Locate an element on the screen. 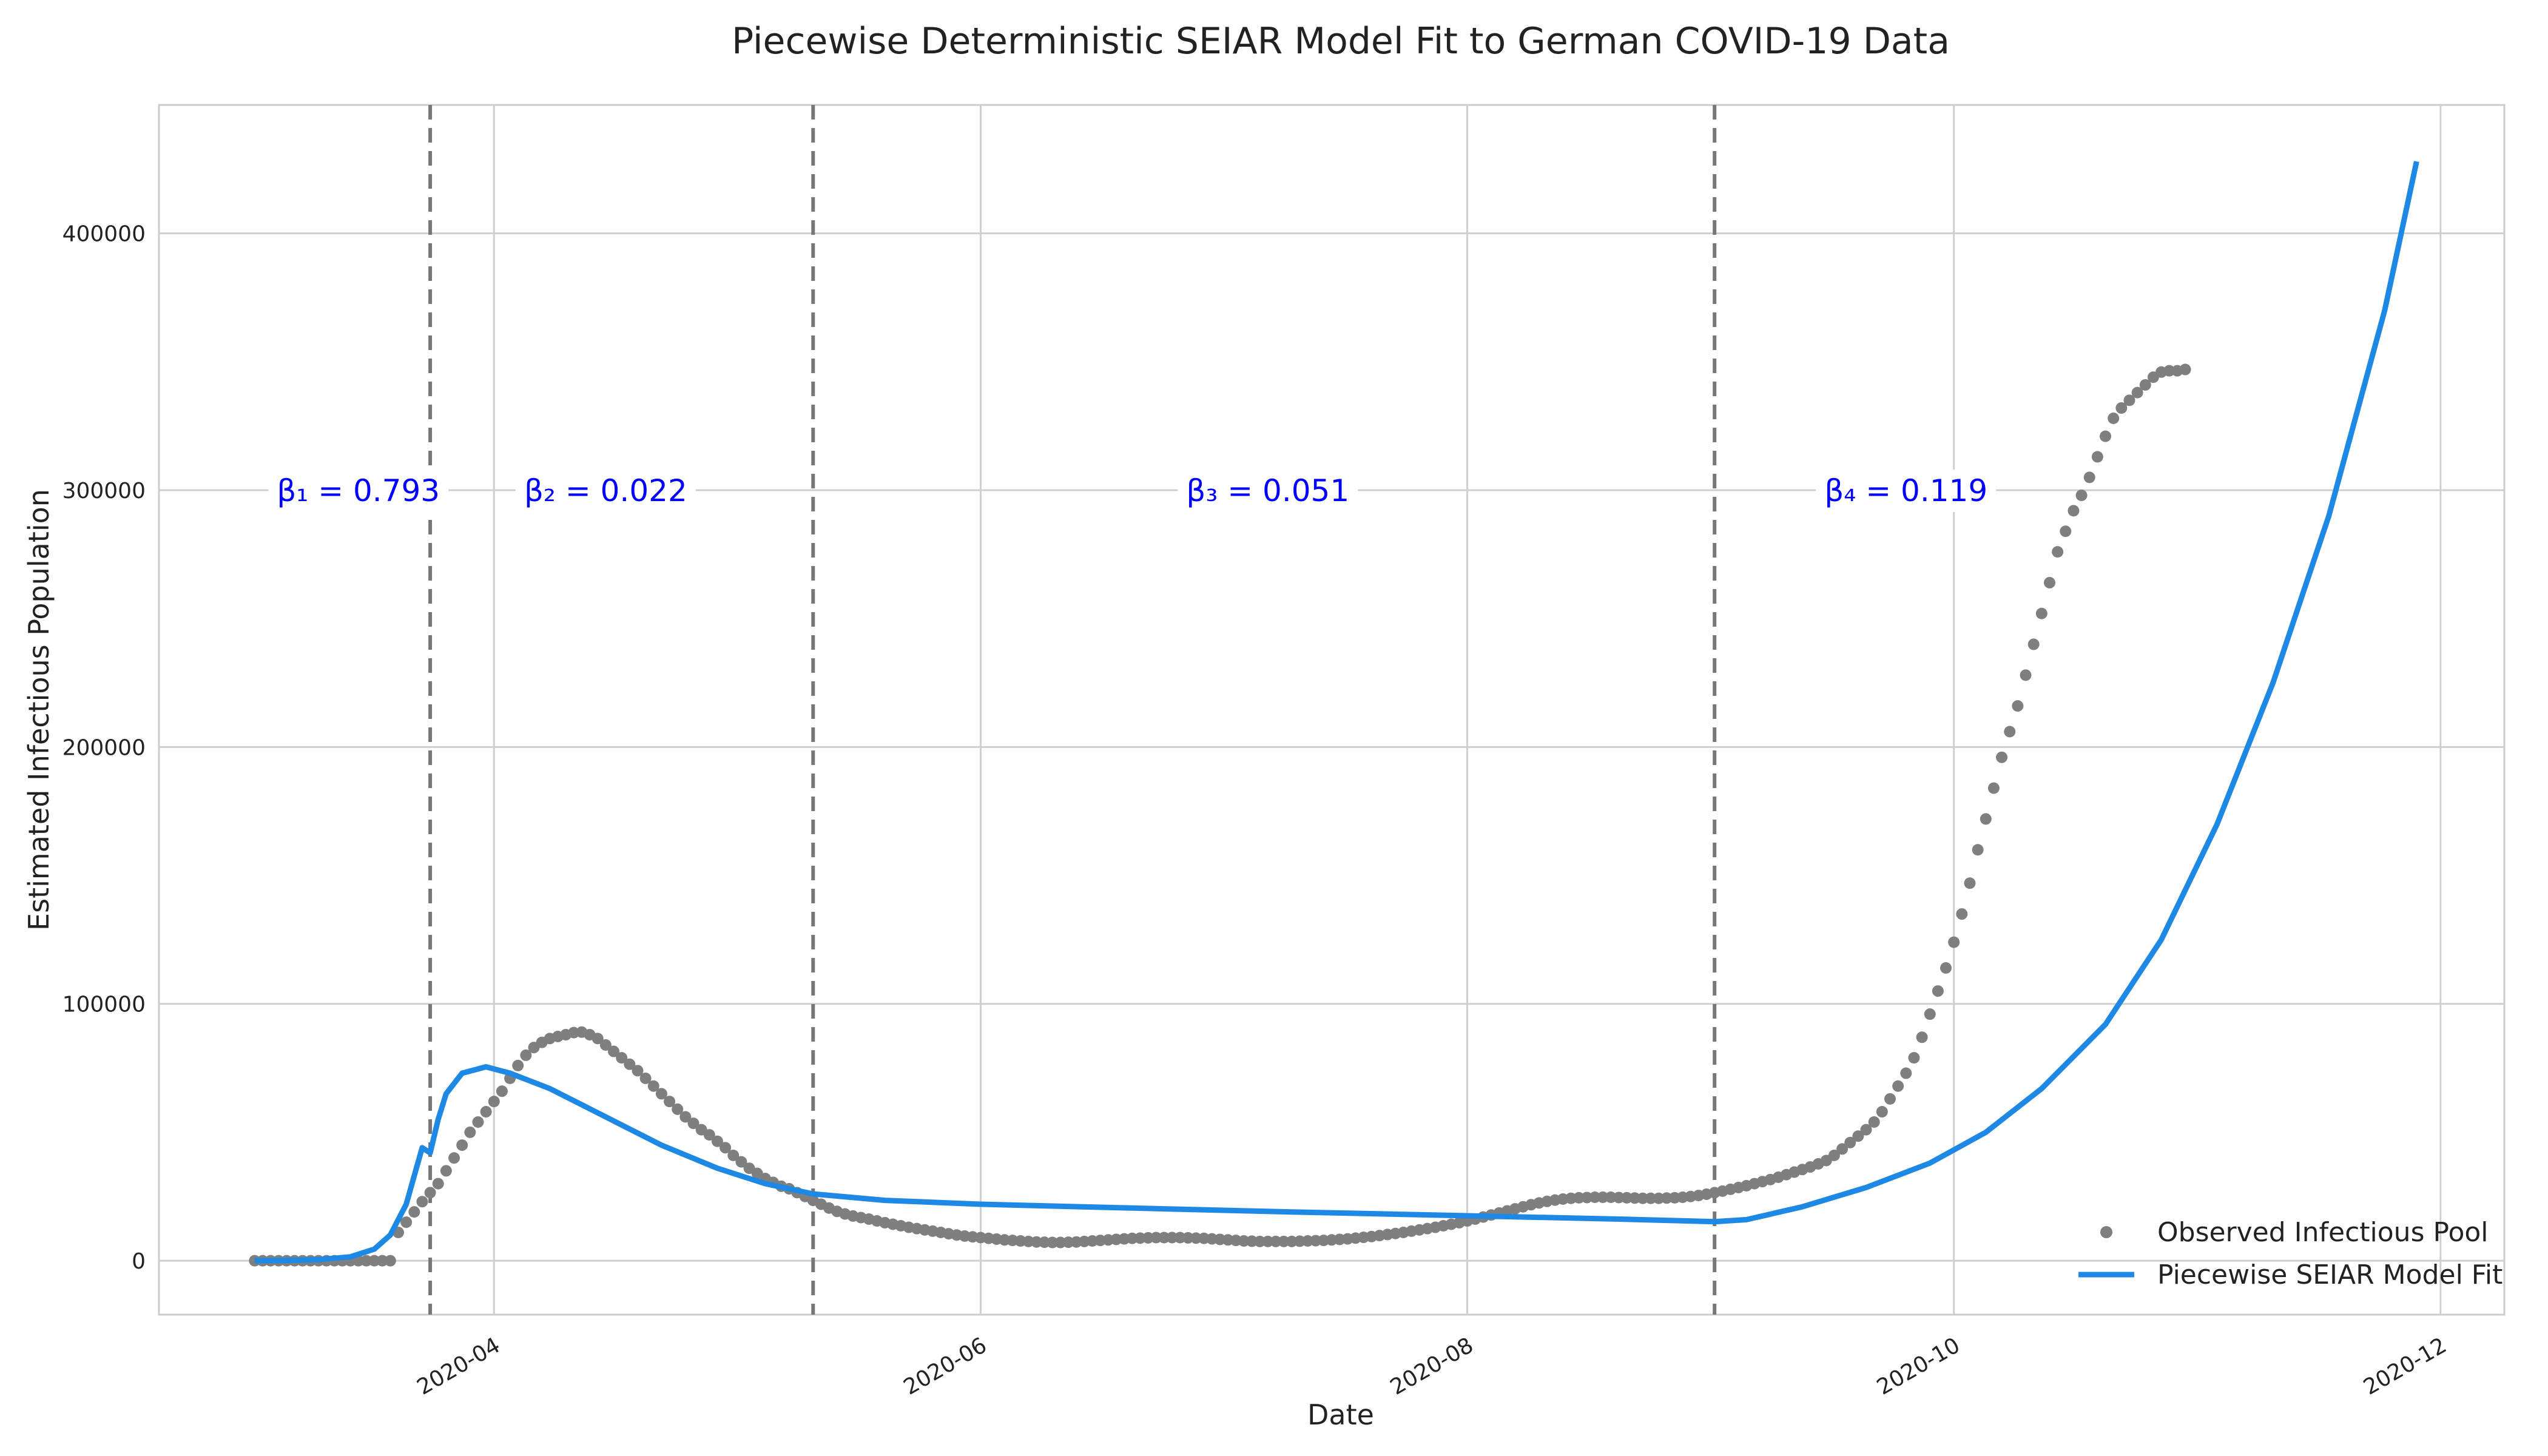 The image size is (2548, 1456). y-axis-label: Estimated Infectious Population is located at coordinates (38, 710).